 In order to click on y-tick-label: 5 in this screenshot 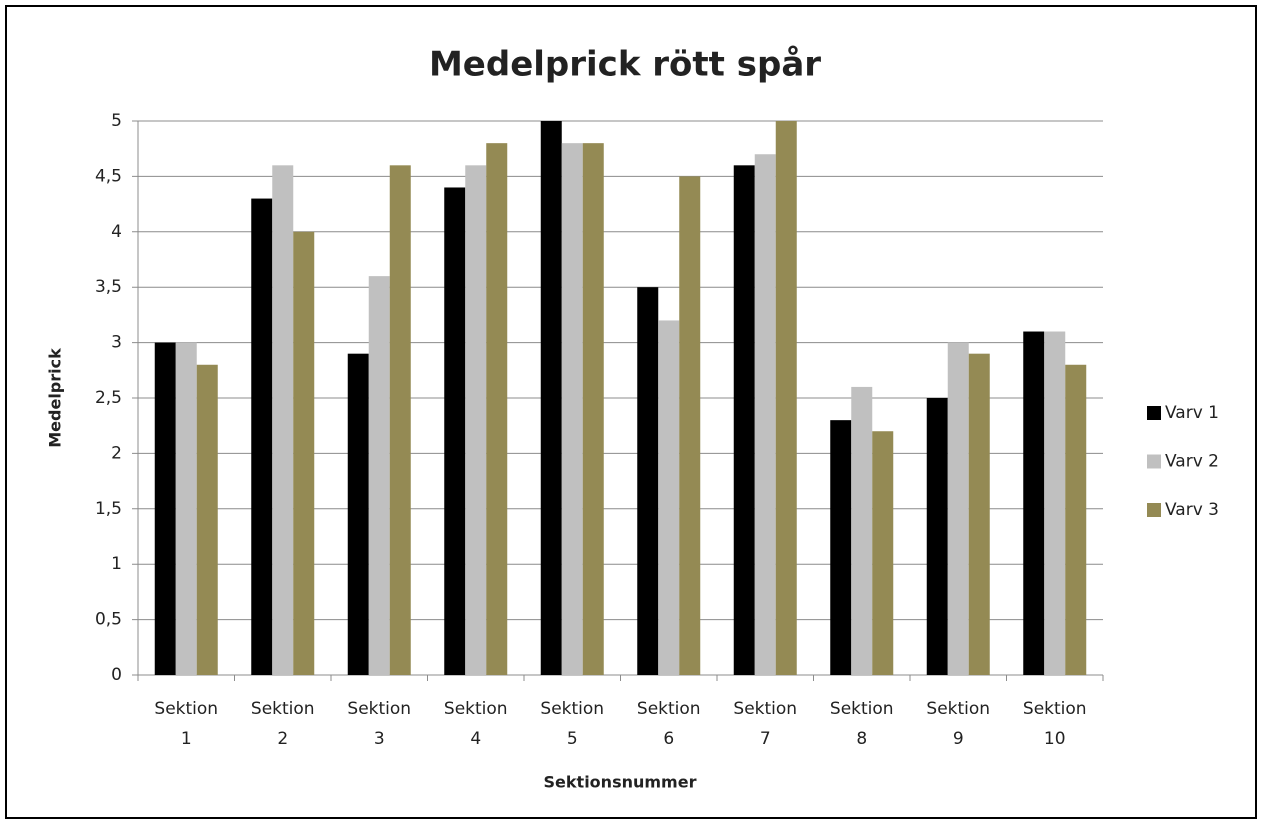, I will do `click(116, 121)`.